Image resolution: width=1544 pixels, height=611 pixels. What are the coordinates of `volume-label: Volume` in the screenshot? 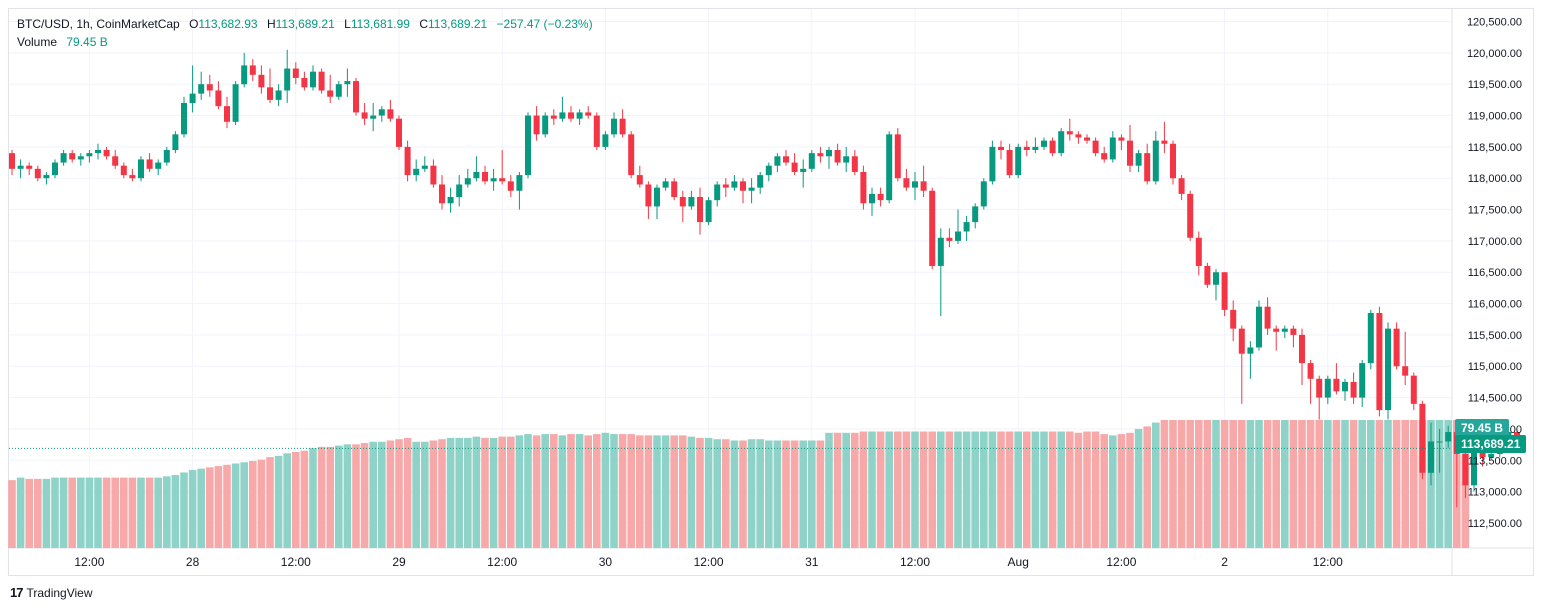 It's located at (37, 42).